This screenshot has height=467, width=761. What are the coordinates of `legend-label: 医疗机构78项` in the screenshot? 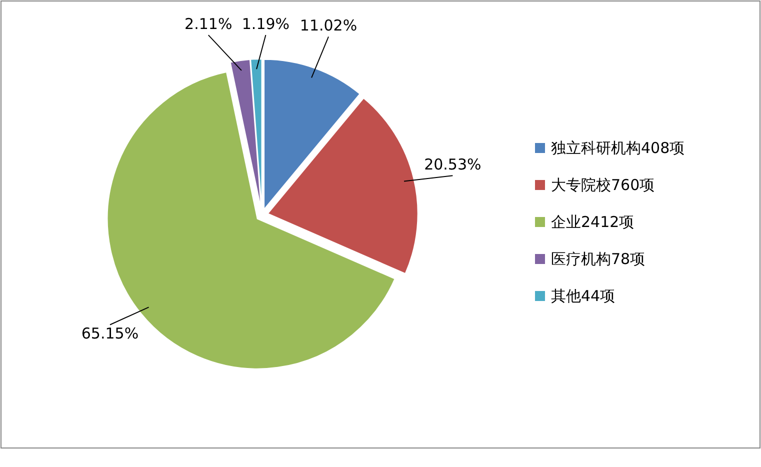 It's located at (598, 259).